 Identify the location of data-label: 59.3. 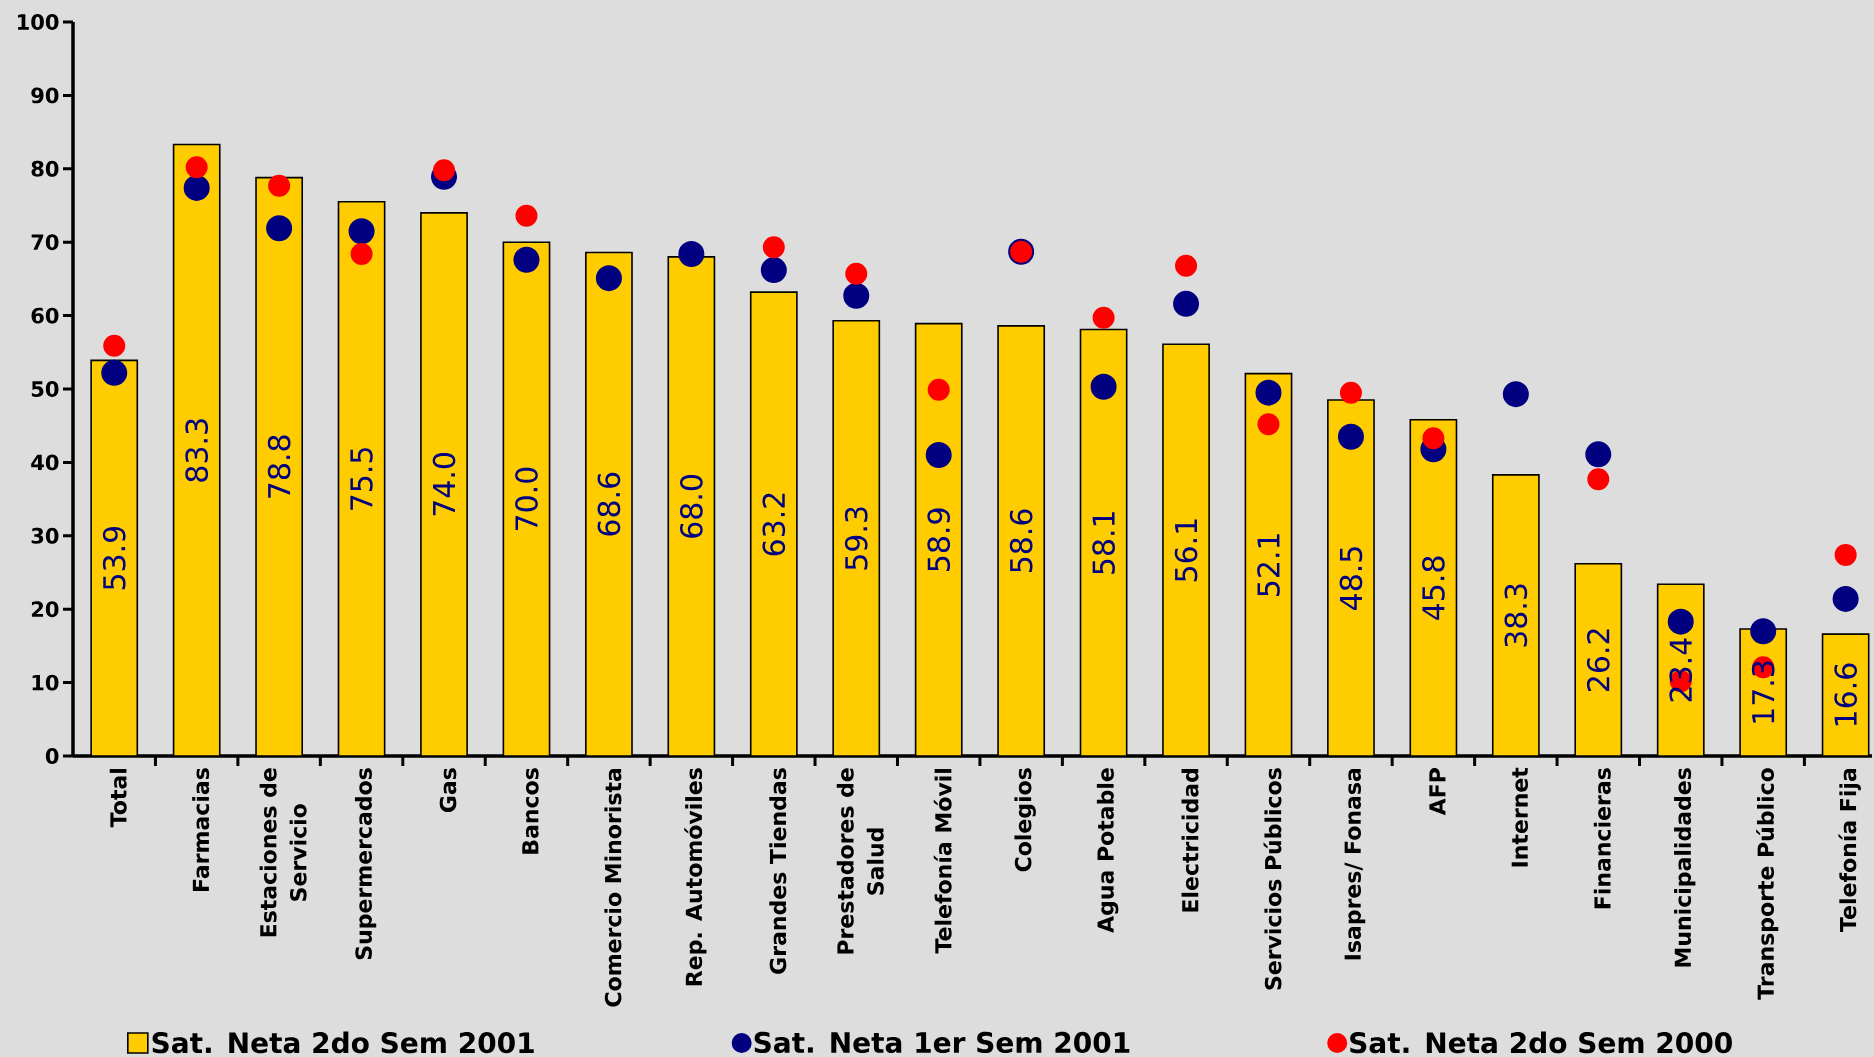
(856, 538).